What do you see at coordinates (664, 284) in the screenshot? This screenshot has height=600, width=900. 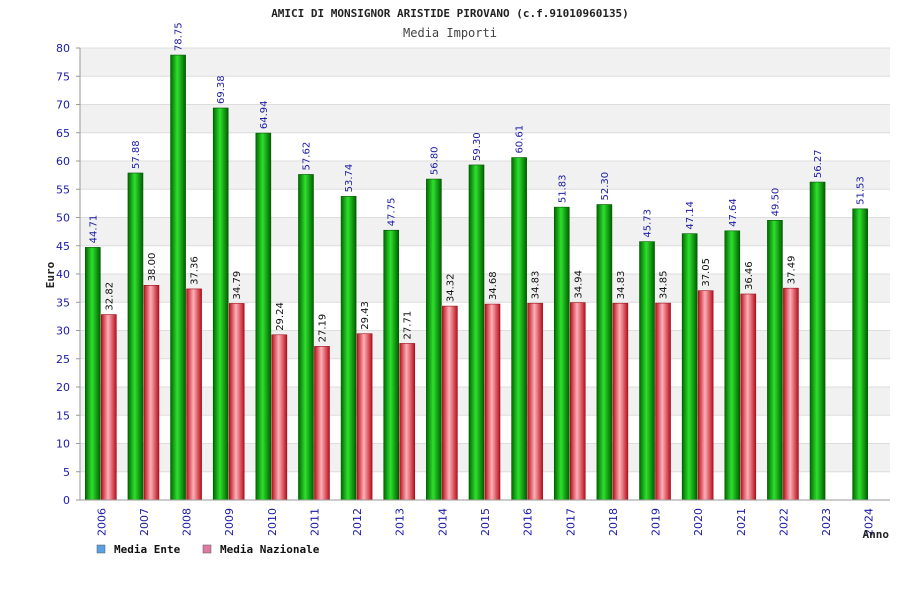 I see `value-label-media-nazionale: 34.85` at bounding box center [664, 284].